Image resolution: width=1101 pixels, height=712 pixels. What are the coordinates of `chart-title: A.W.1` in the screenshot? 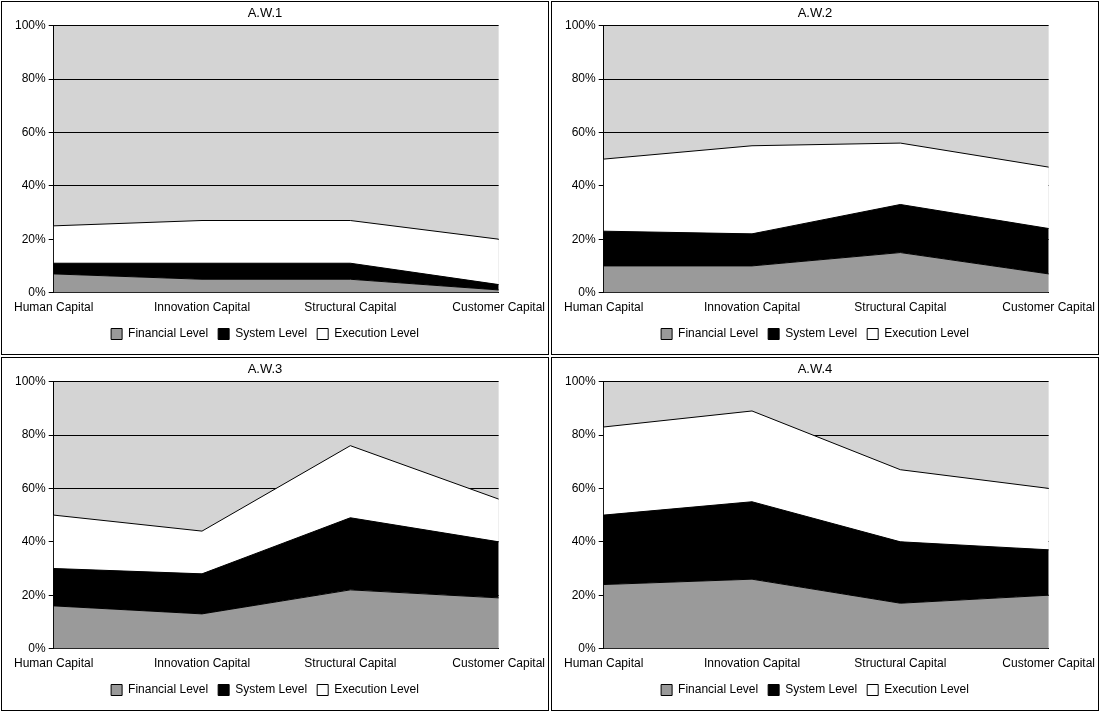 It's located at (265, 13).